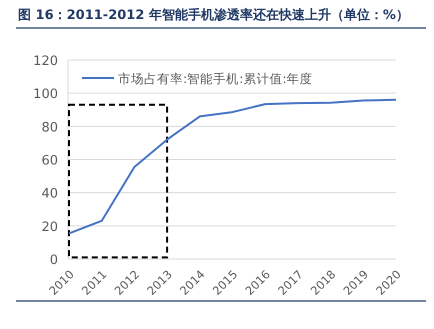 Image resolution: width=434 pixels, height=329 pixels. What do you see at coordinates (215, 78) in the screenshot?
I see `legend-label: 市场占有率:智能手机:累计值:年度` at bounding box center [215, 78].